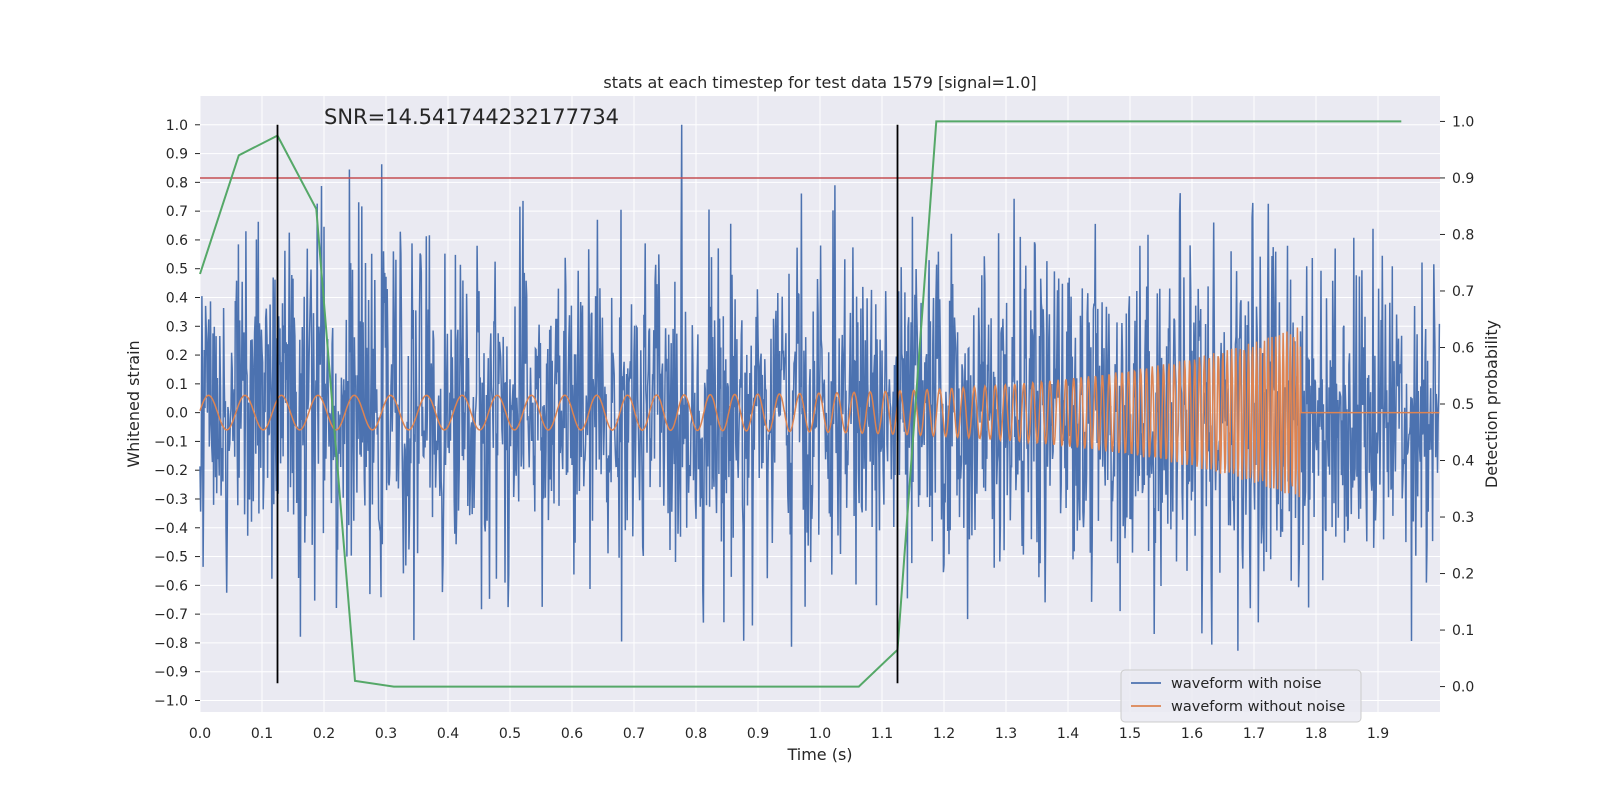 The width and height of the screenshot is (1600, 800). I want to click on y-left-axis-label: Whitened strain, so click(133, 403).